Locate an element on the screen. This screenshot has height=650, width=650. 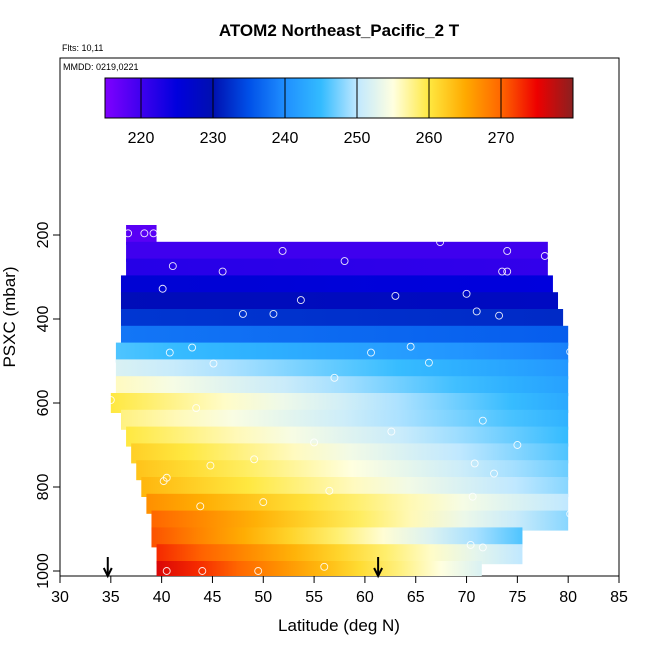
x-axis-label: Latitude (deg N) is located at coordinates (339, 625).